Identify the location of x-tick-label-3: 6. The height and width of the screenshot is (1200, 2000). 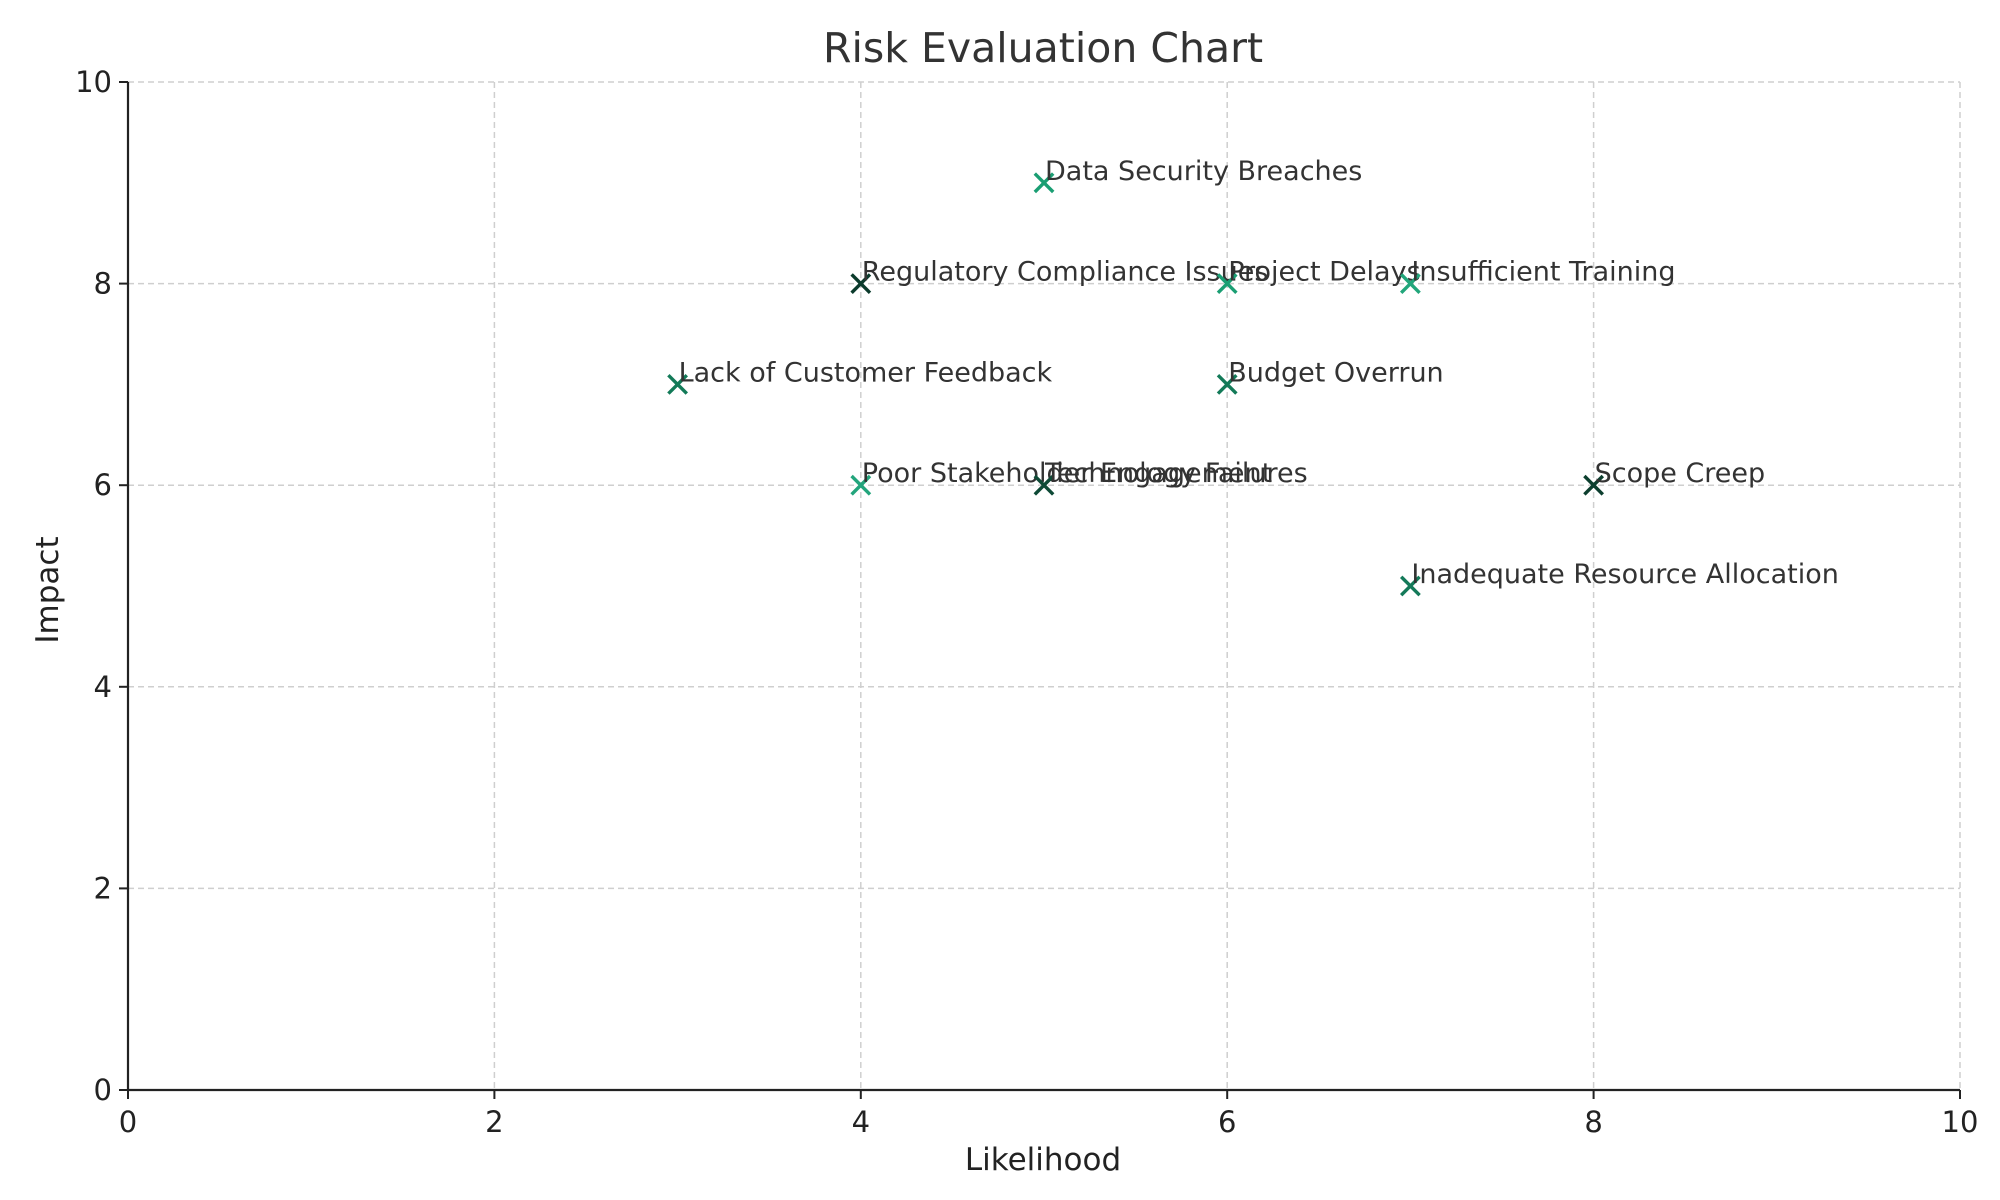
(1227, 1122).